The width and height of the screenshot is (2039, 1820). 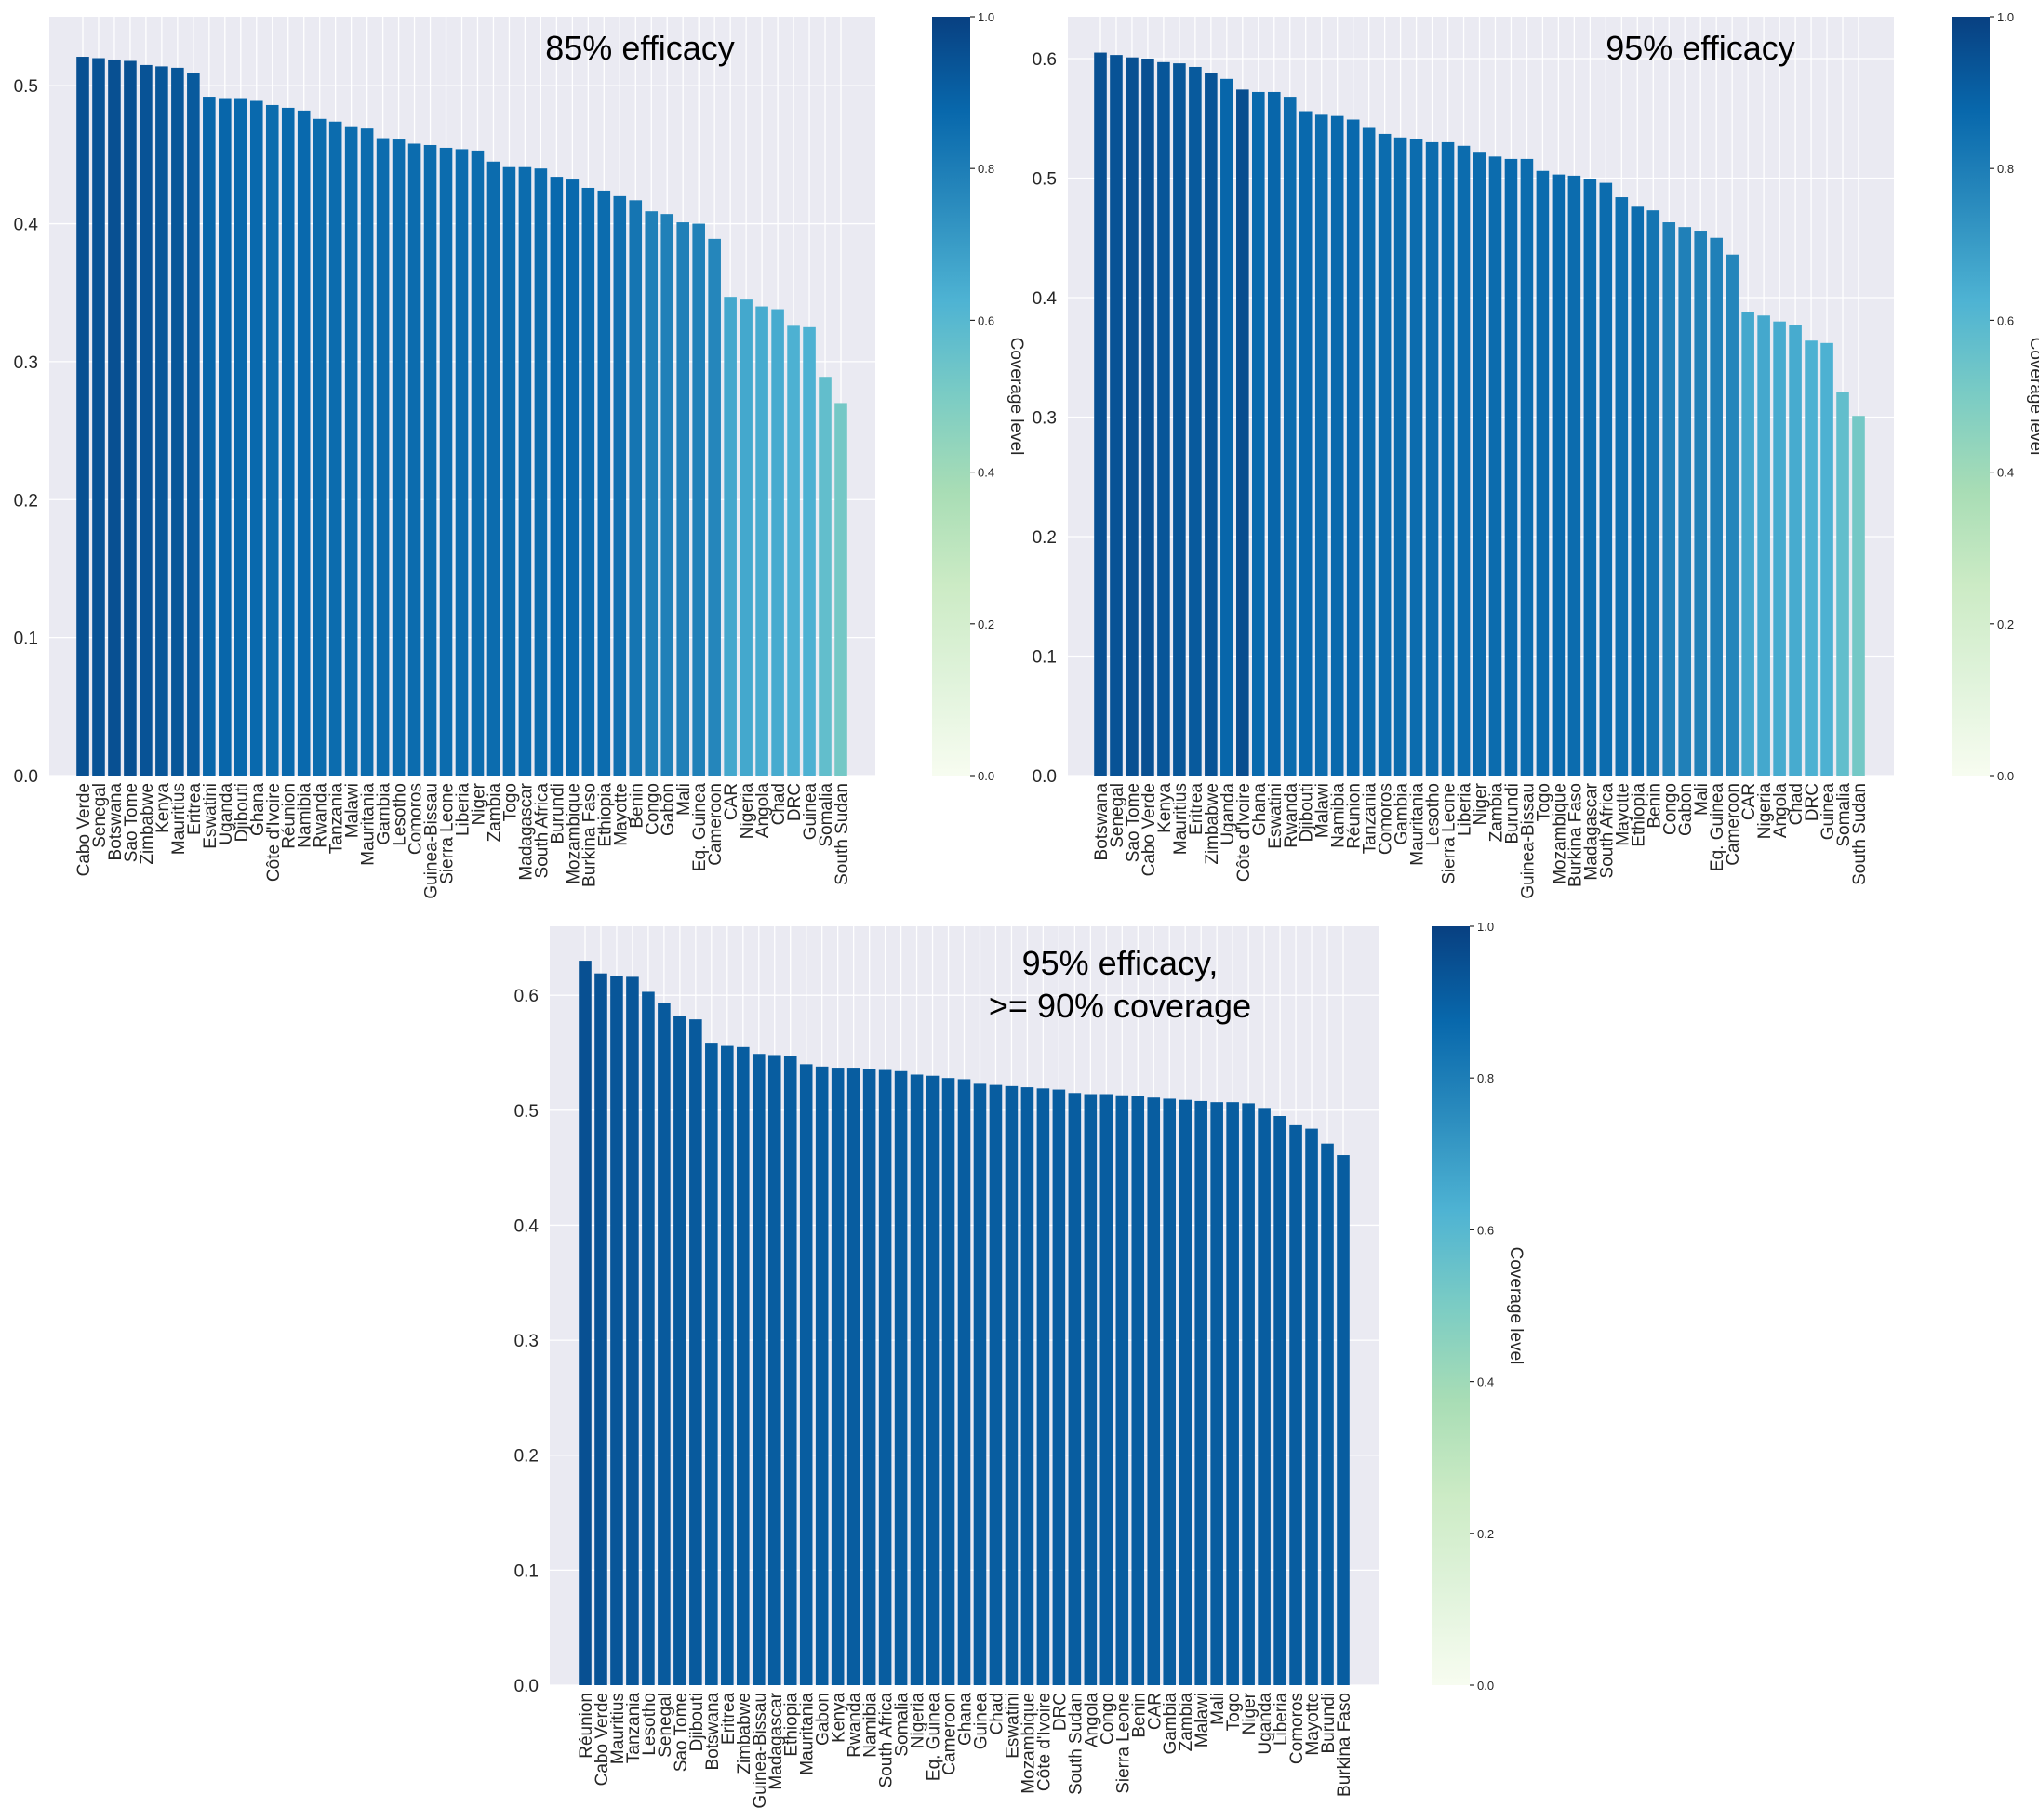 What do you see at coordinates (744, 1733) in the screenshot?
I see `x-tick-label: Zimbabwe` at bounding box center [744, 1733].